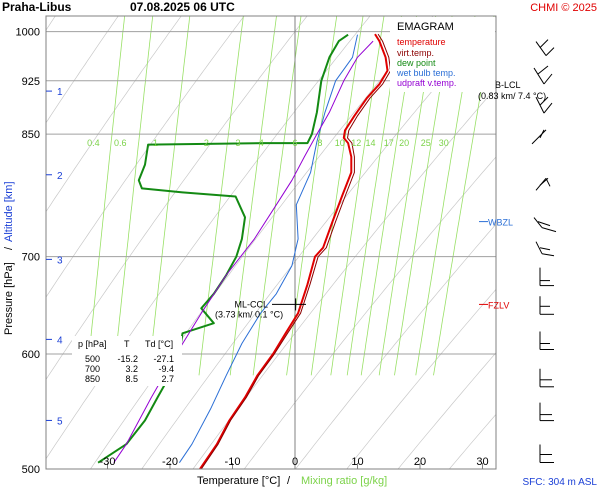  I want to click on table-background, so click(127, 361).